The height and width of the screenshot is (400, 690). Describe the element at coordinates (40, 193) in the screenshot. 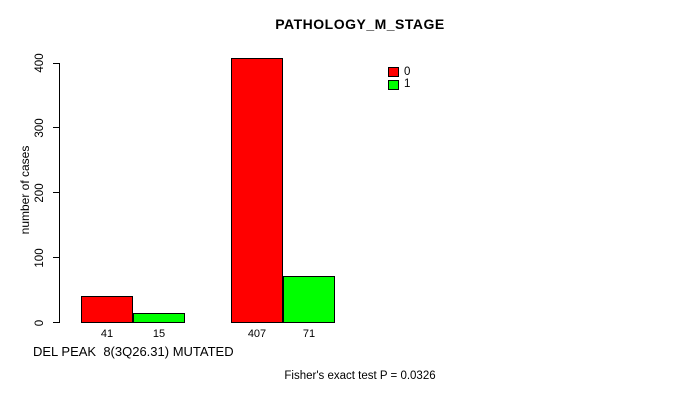

I see `y-axis-tick-label: 200` at that location.